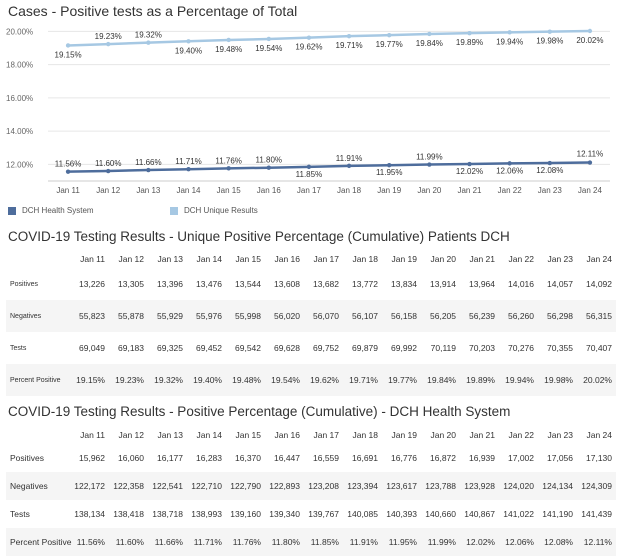 This screenshot has width=624, height=559. Describe the element at coordinates (89, 380) in the screenshot. I see `table-cell: 19.15%` at that location.